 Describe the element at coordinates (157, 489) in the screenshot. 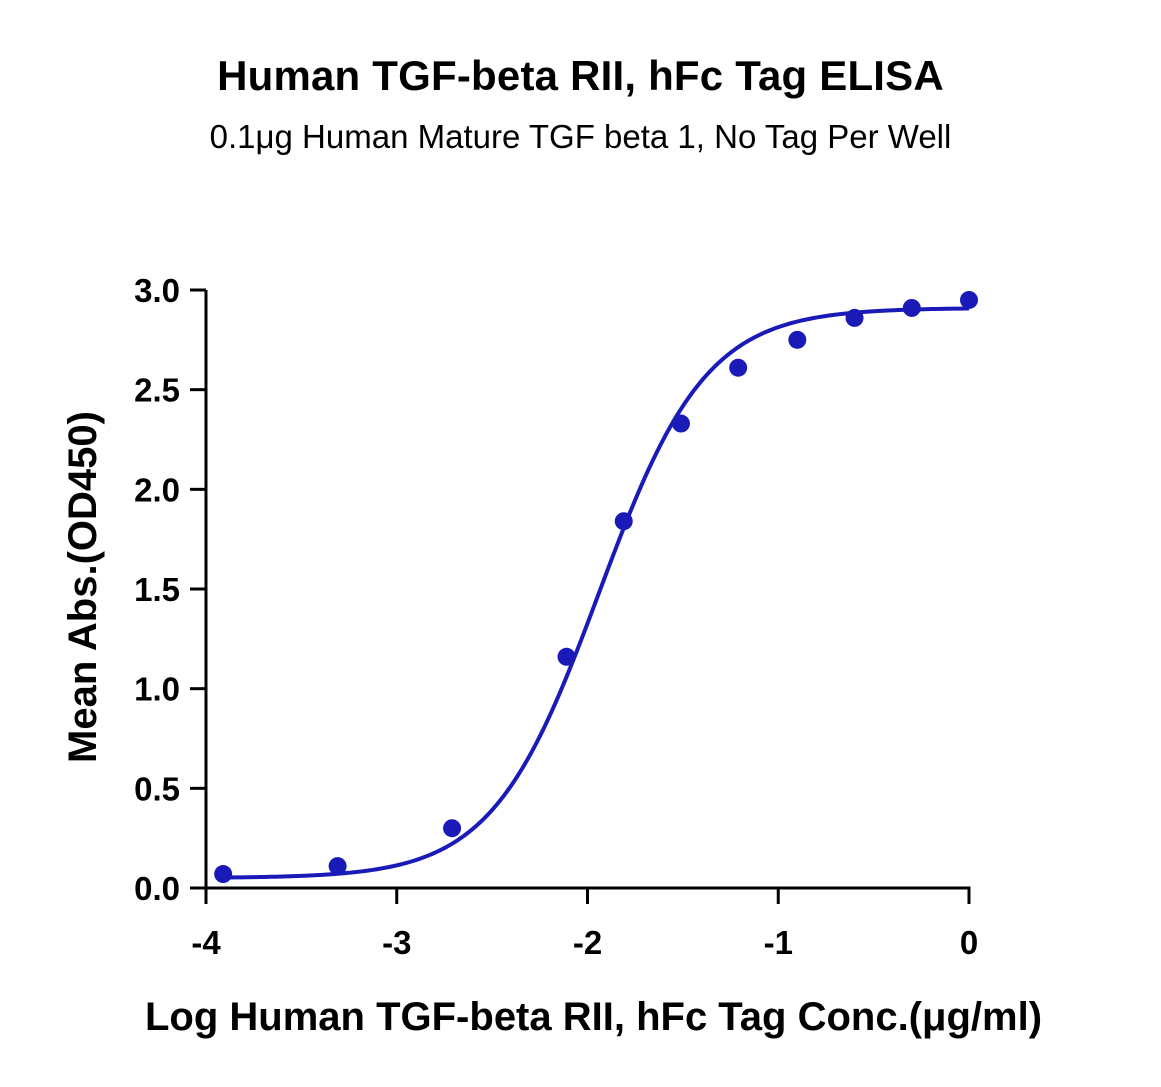

I see `y-tick-label: 2.0` at that location.